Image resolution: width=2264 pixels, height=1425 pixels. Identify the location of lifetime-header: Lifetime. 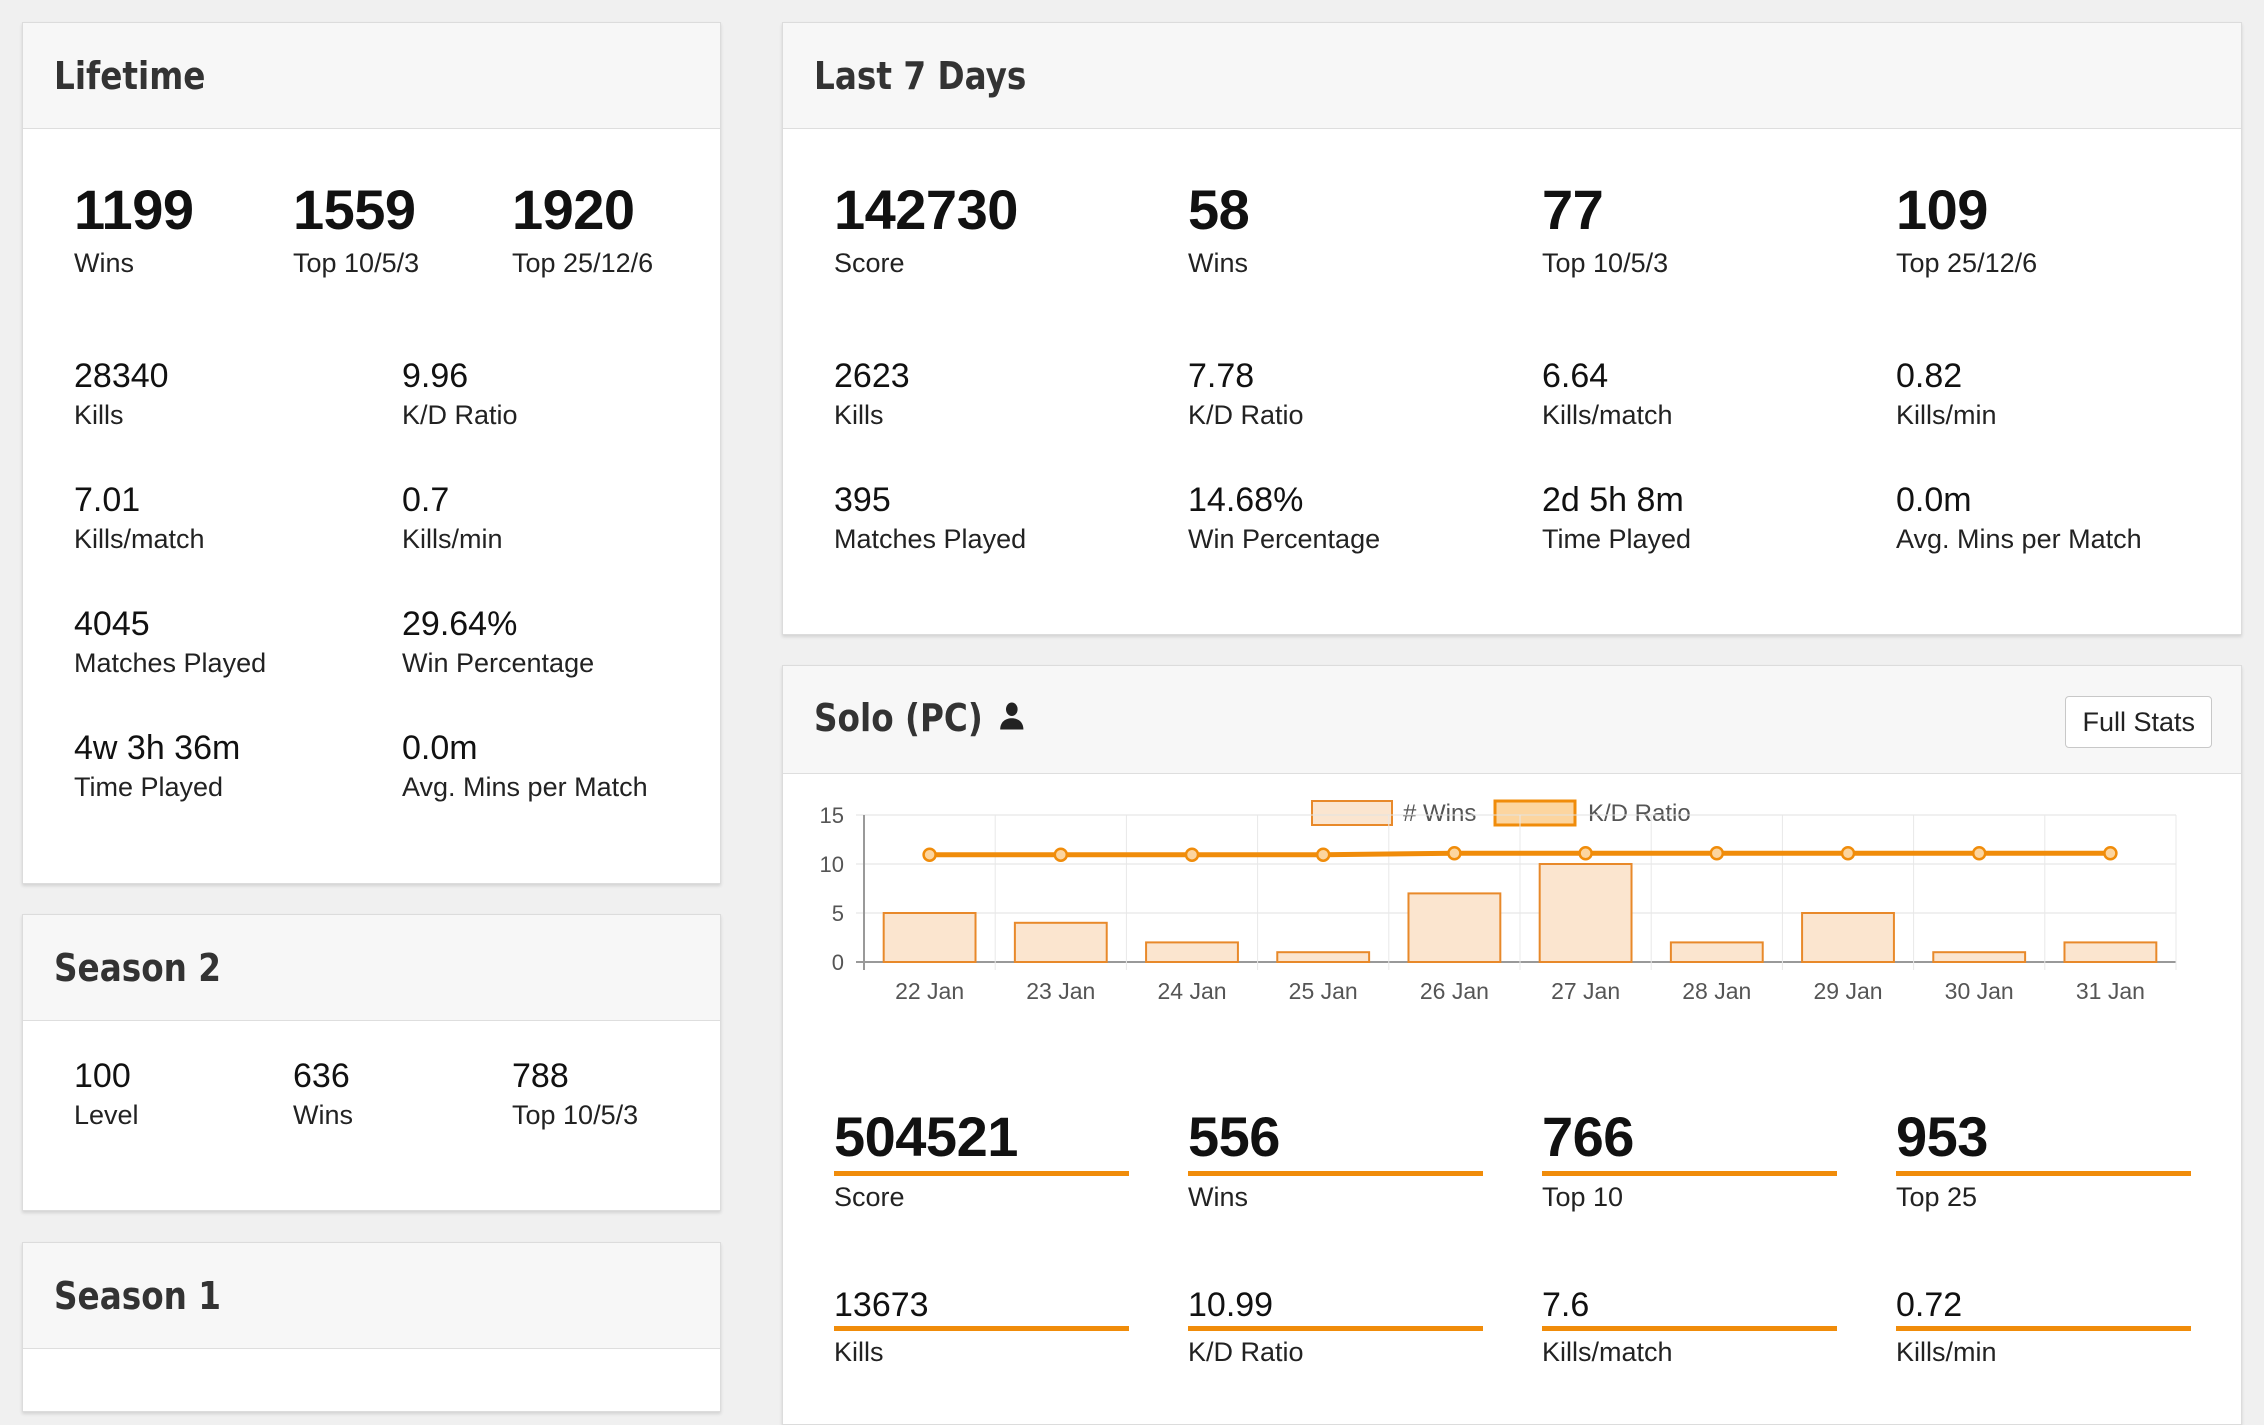
(371, 76).